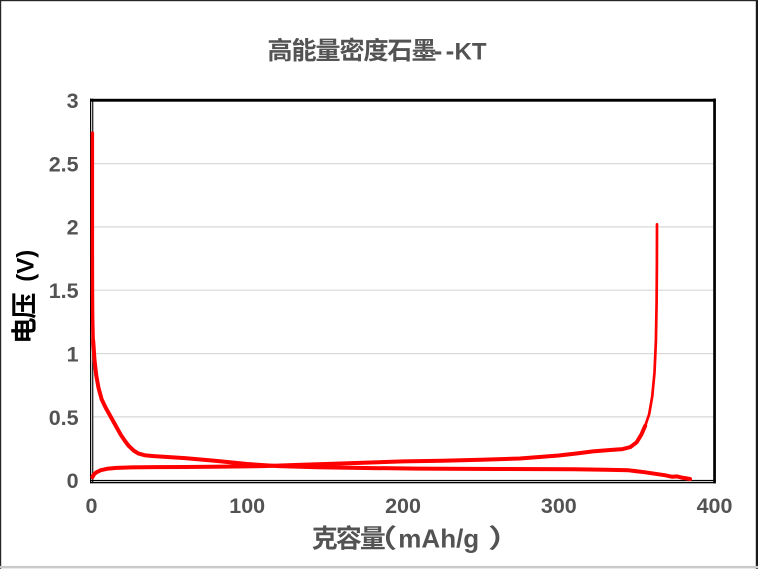 This screenshot has width=758, height=569. I want to click on svg-text: mAh/g, so click(438, 539).